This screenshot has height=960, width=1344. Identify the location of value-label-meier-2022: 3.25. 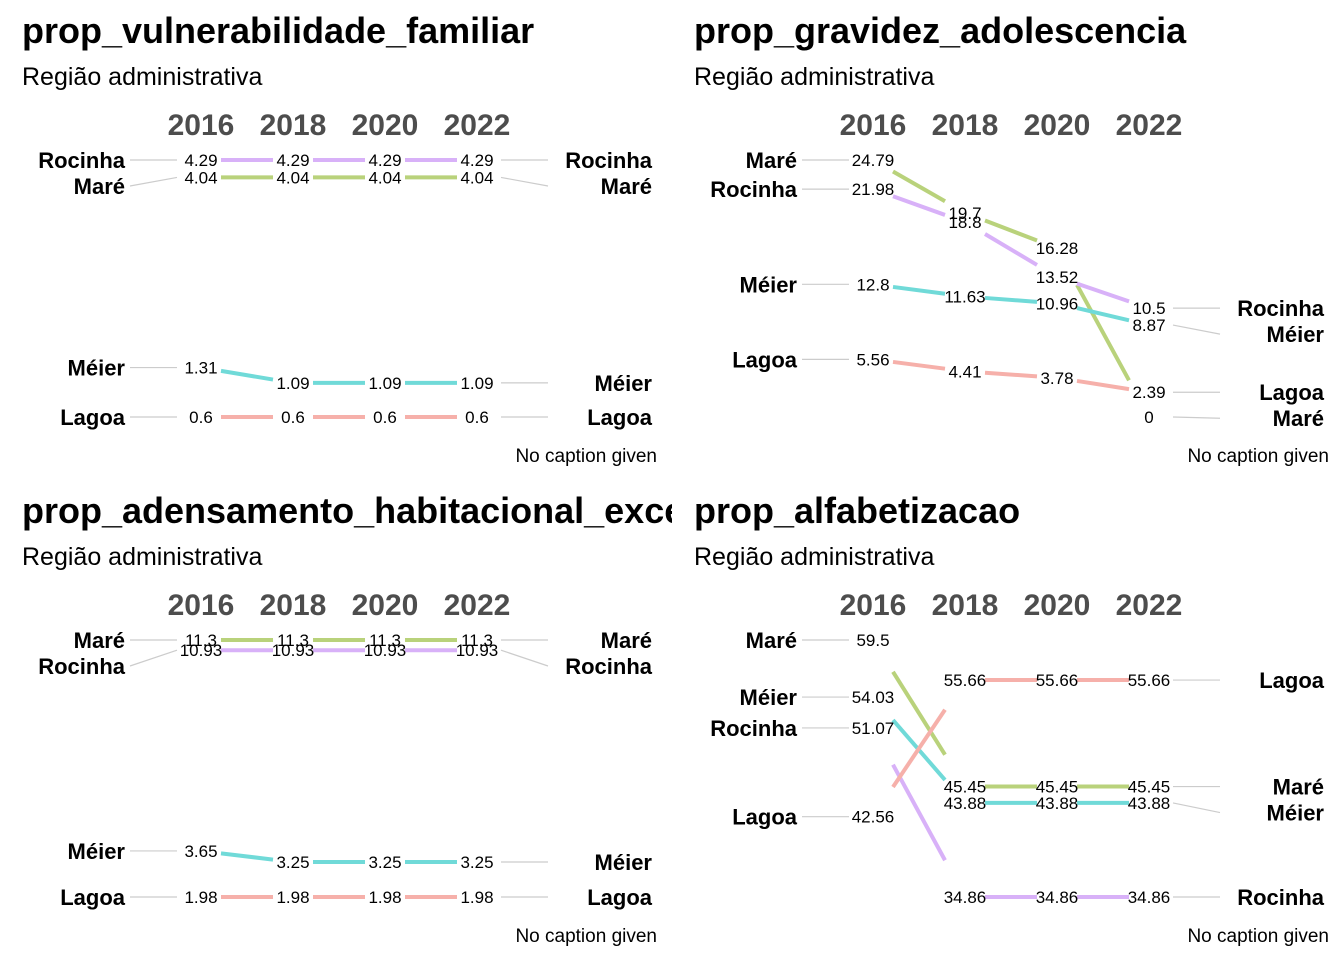
(476, 862).